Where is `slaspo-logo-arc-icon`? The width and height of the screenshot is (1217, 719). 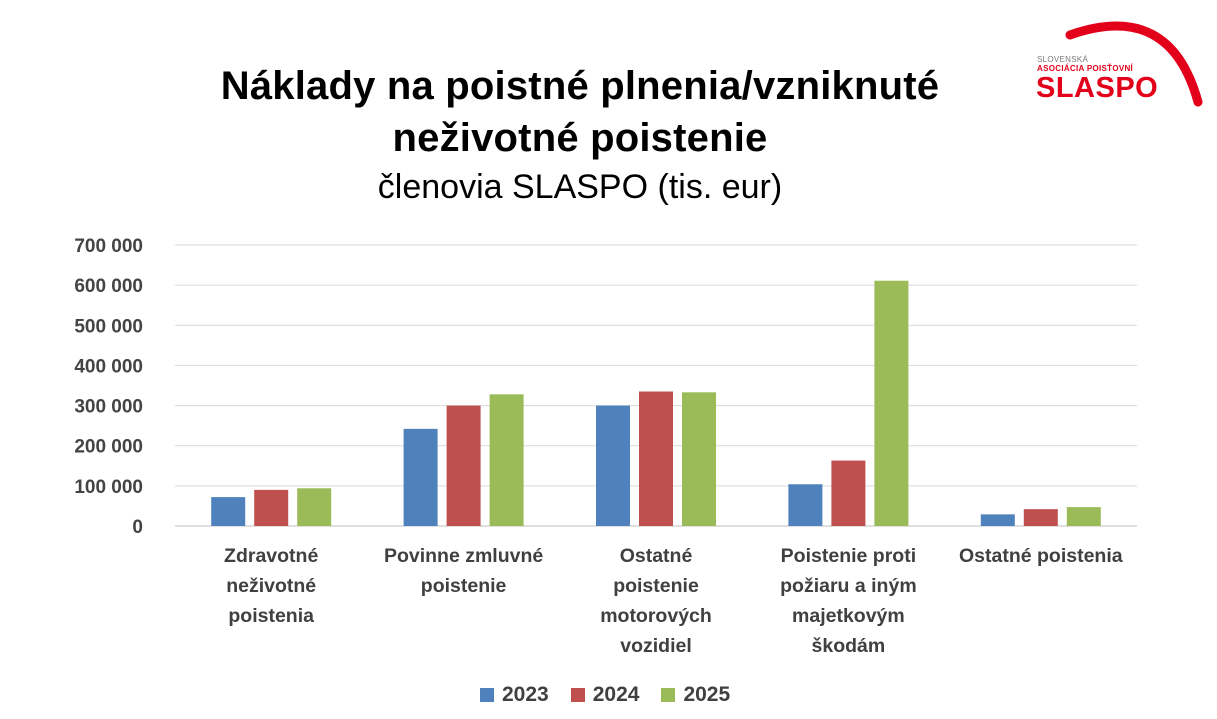 slaspo-logo-arc-icon is located at coordinates (1134, 64).